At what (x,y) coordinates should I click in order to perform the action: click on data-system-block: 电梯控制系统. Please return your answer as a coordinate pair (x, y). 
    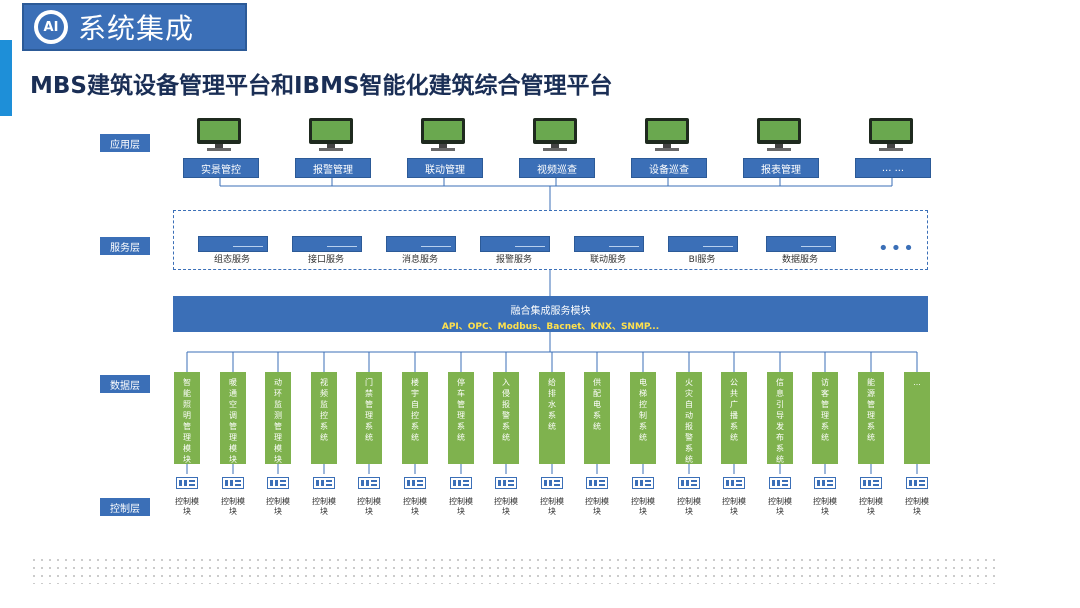
    Looking at the image, I should click on (643, 418).